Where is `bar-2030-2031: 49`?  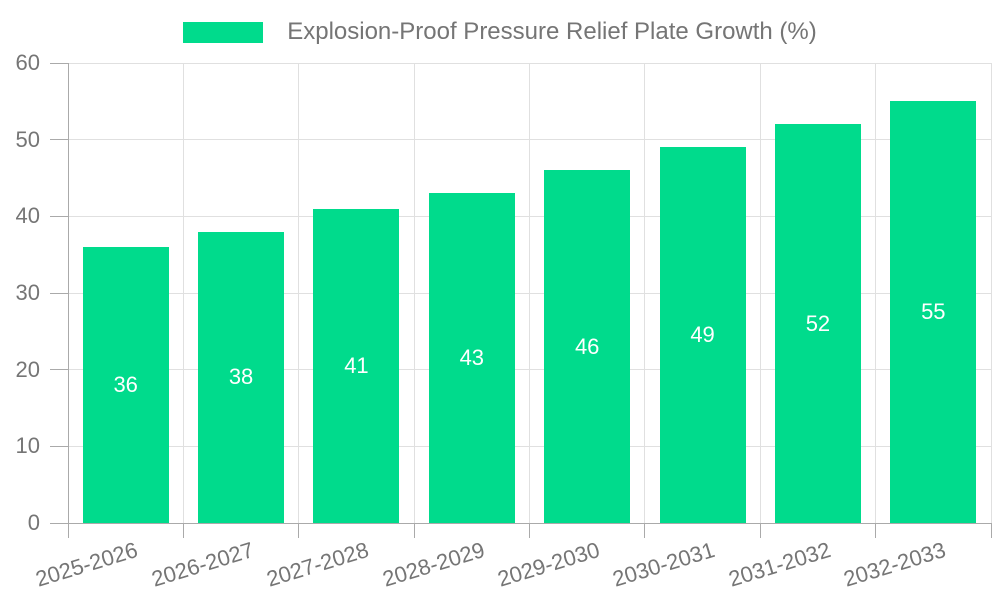
bar-2030-2031: 49 is located at coordinates (702, 335).